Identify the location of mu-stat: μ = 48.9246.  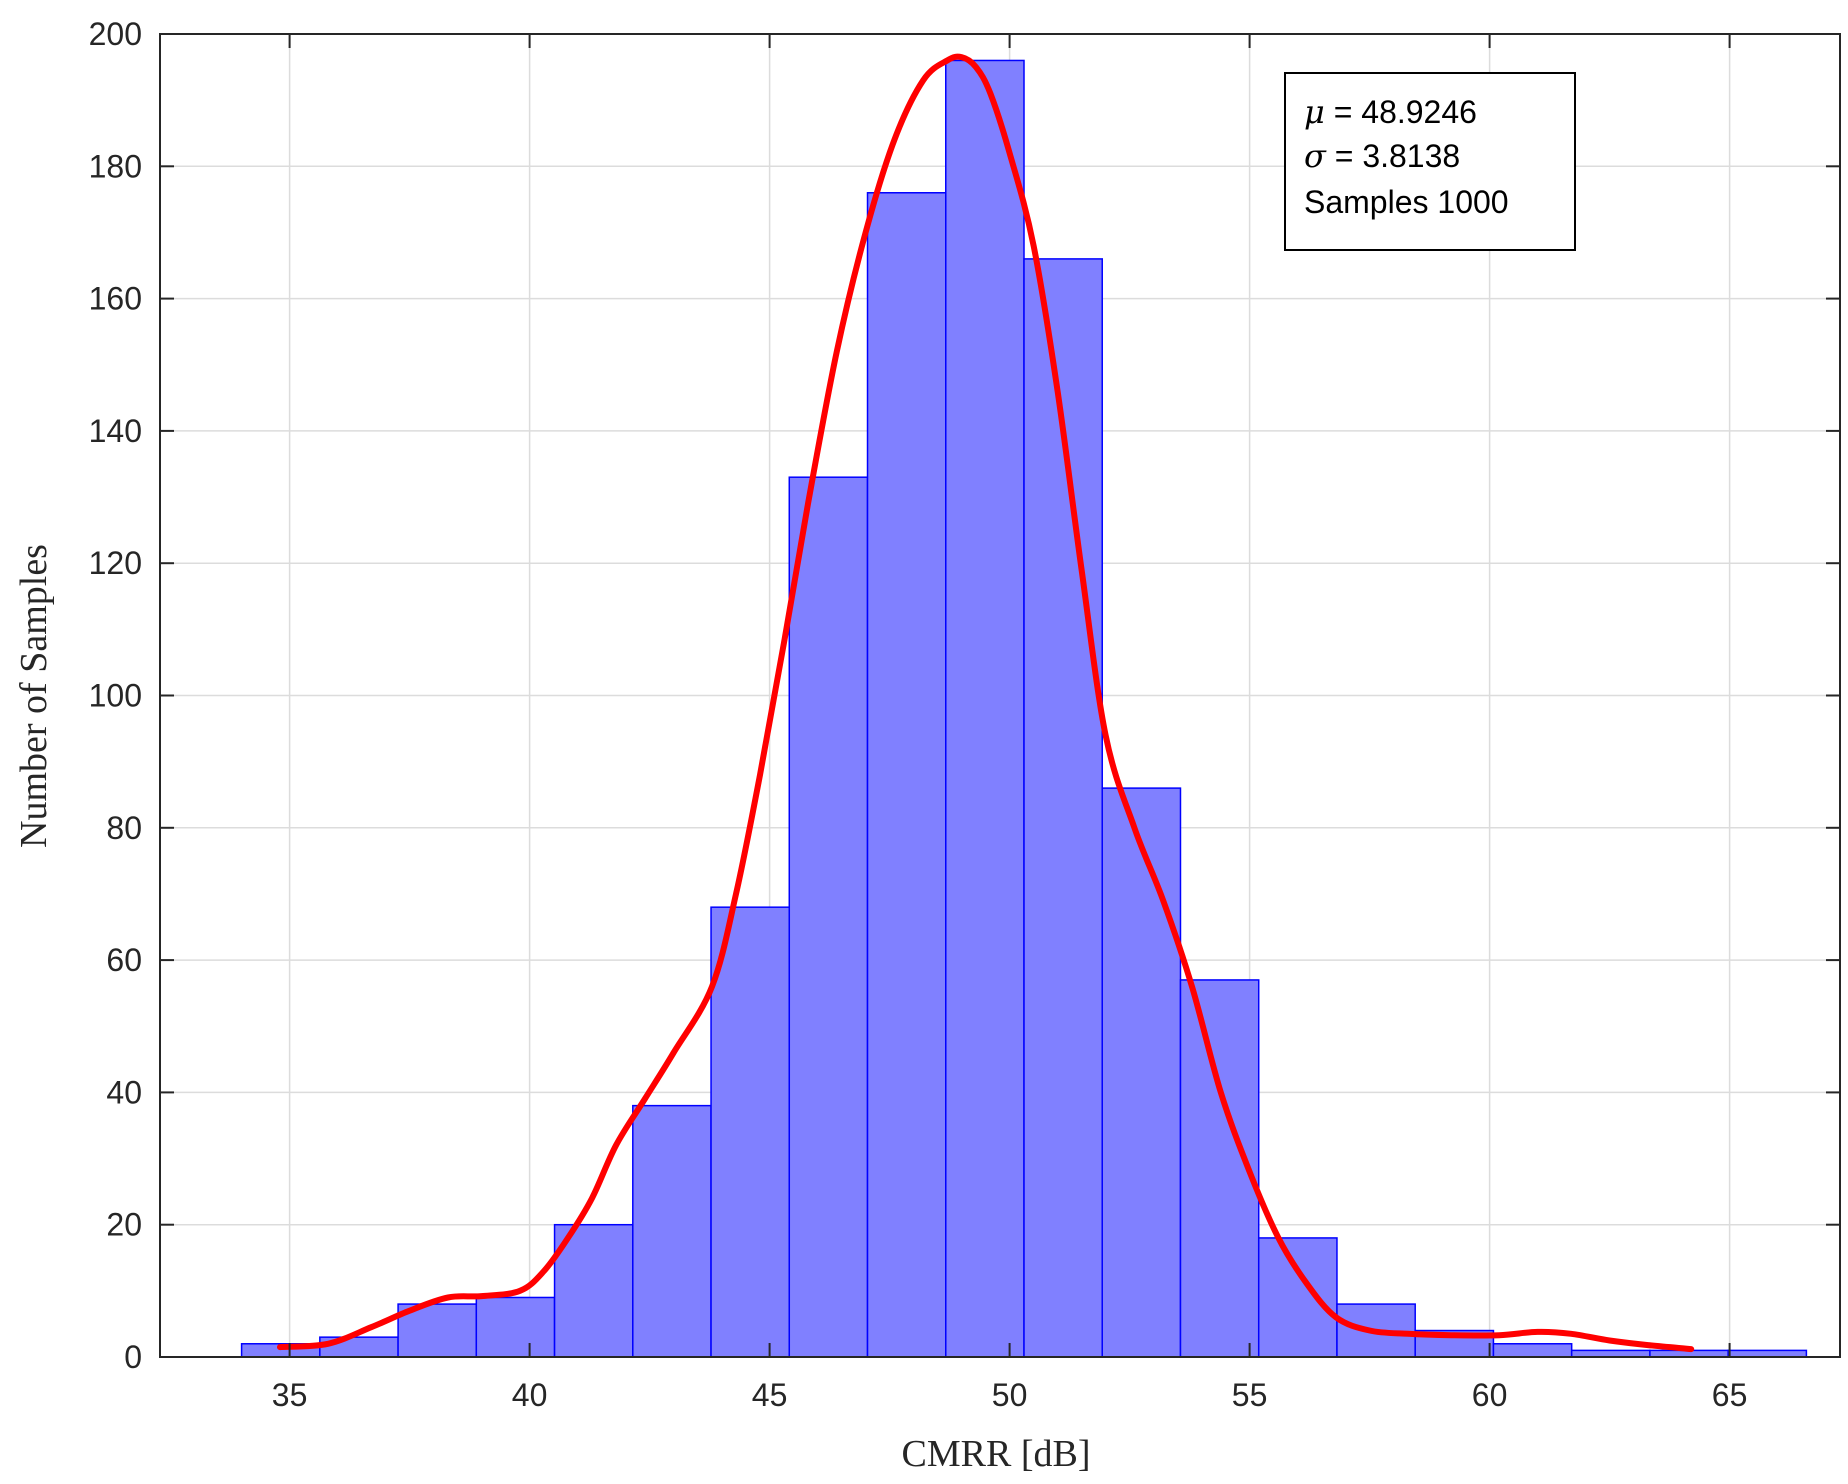
(1390, 112).